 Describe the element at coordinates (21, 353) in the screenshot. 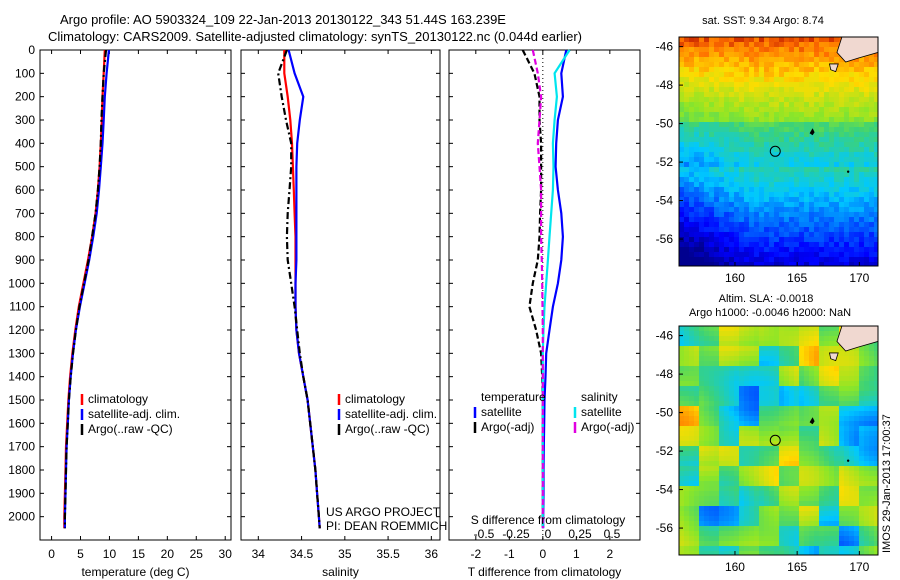

I see `y-tick-label: 1300` at that location.